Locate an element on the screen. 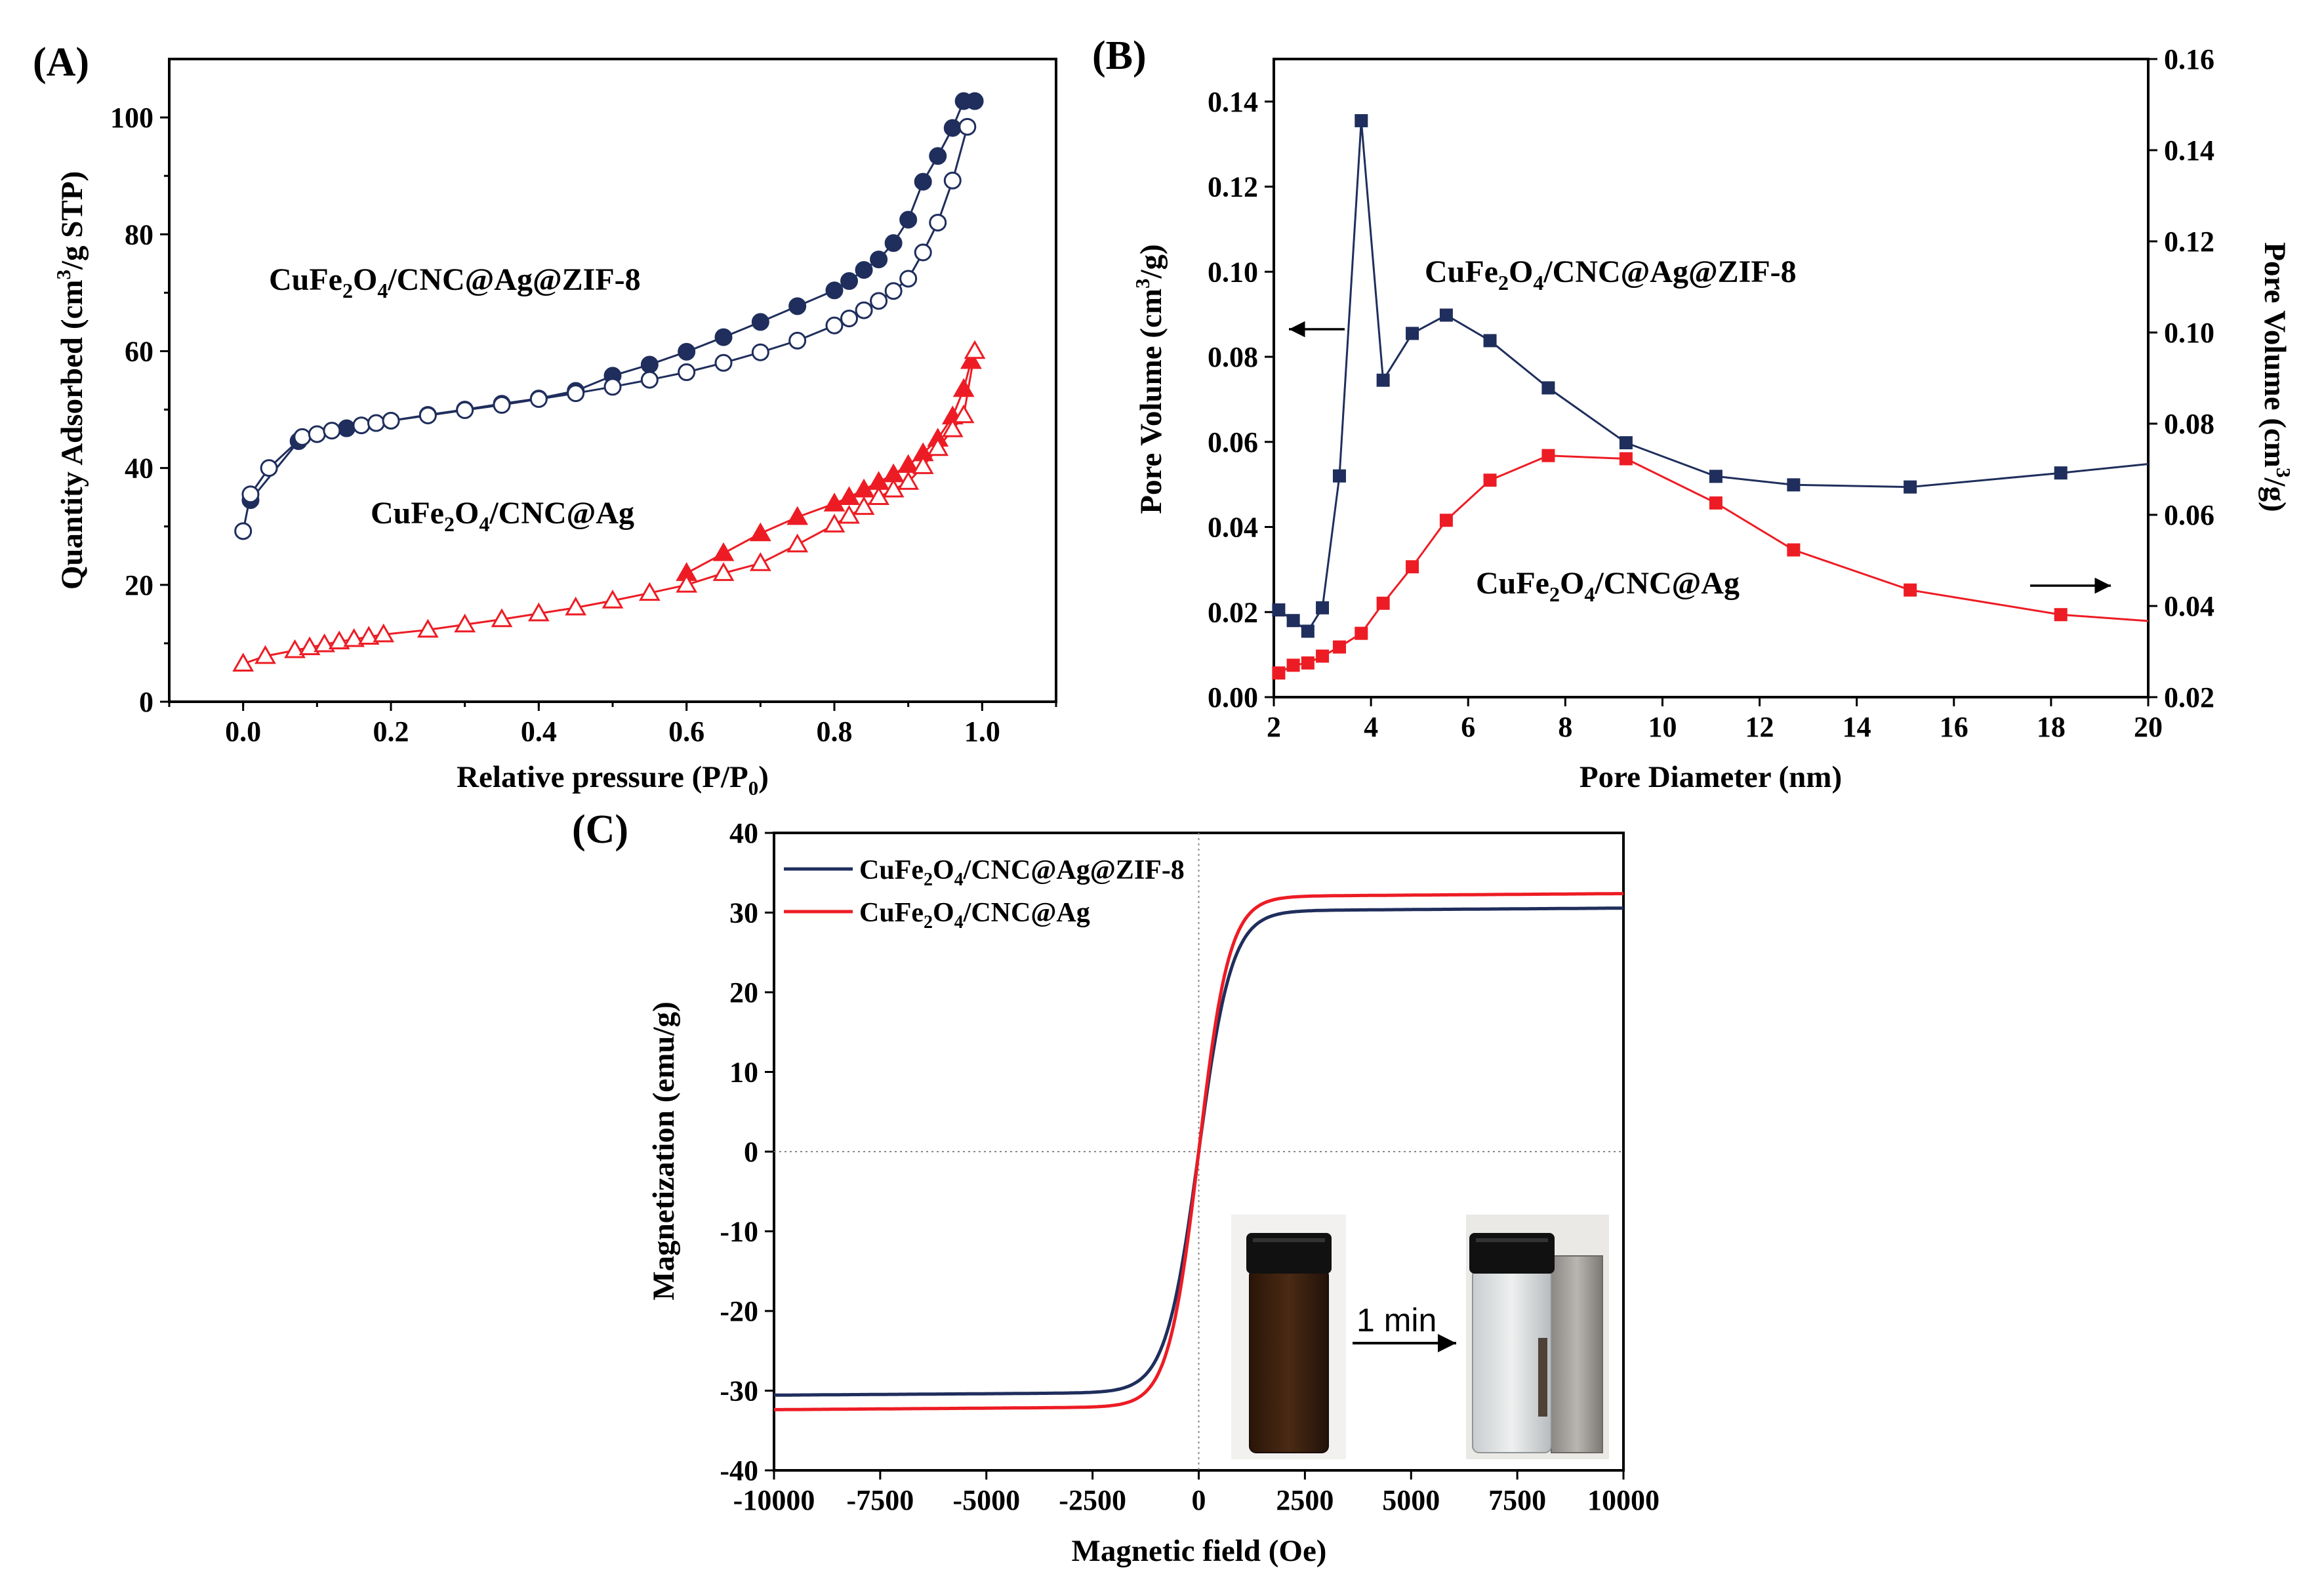 This screenshot has width=2324, height=1593. vial-dispersed is located at coordinates (1289, 1360).